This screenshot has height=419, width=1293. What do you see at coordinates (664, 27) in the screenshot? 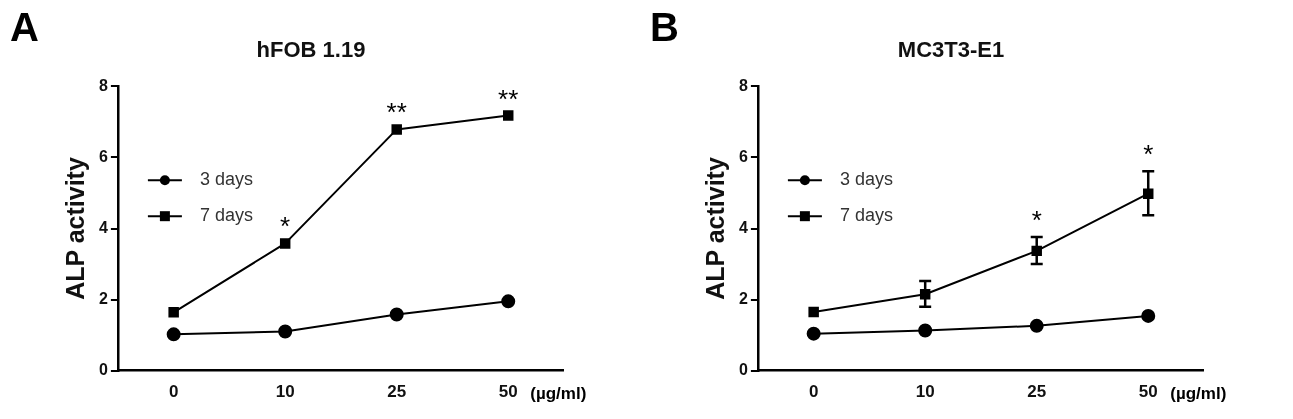
I see `text: B` at bounding box center [664, 27].